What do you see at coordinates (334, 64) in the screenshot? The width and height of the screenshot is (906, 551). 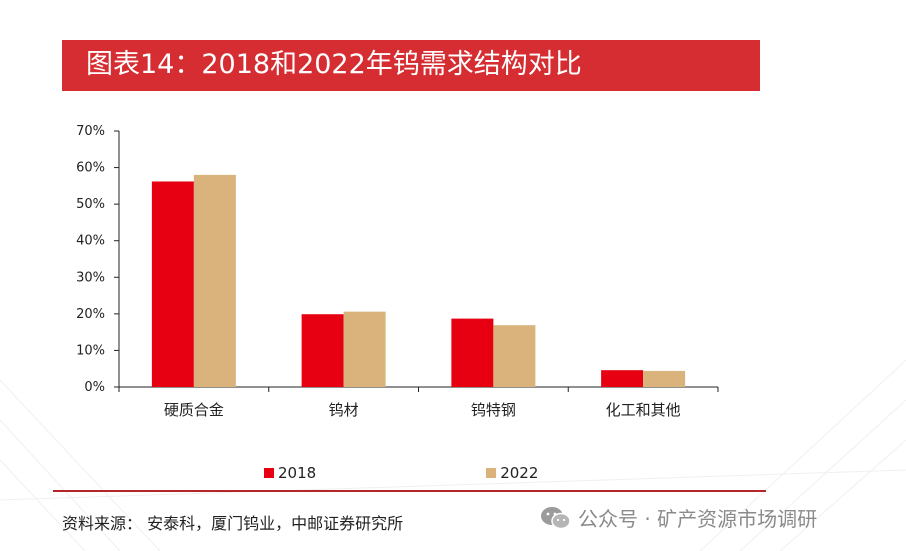 I see `chart-title: 图表14：2018和2022年钨需求结构对比` at bounding box center [334, 64].